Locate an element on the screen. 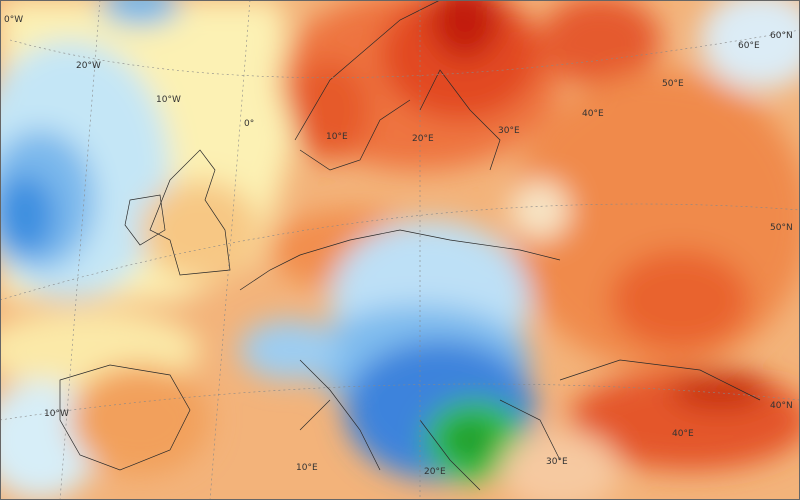  lat-label: 60°N is located at coordinates (781, 36).